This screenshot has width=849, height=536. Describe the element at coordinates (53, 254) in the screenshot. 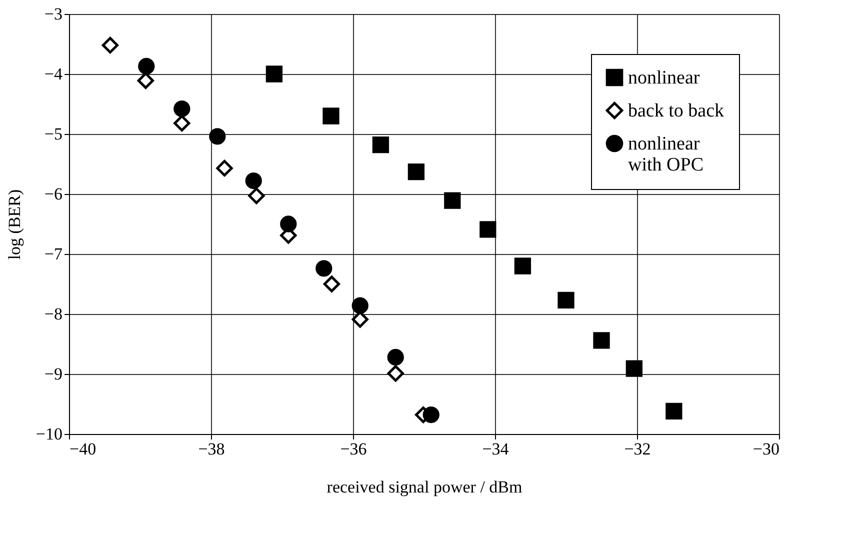

I see `y-tick-label: −7` at that location.